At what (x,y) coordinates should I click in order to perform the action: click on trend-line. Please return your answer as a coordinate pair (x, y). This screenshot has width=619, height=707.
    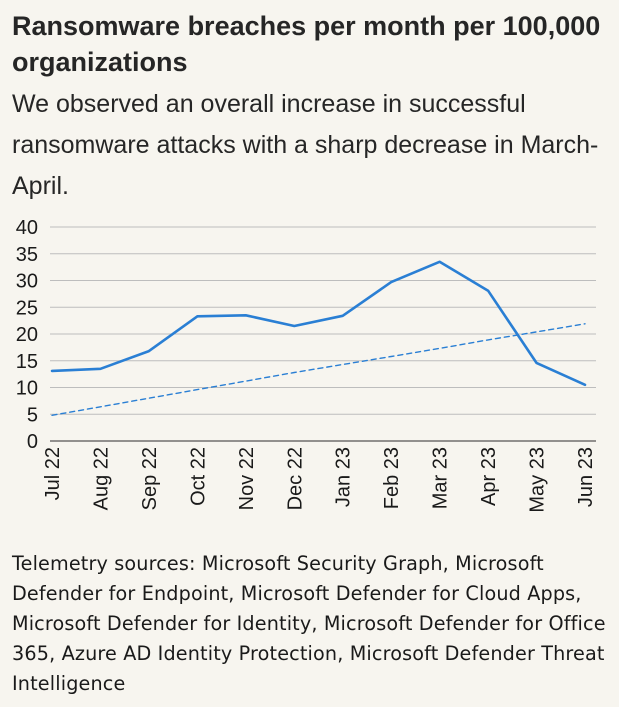
    Looking at the image, I should click on (318, 370).